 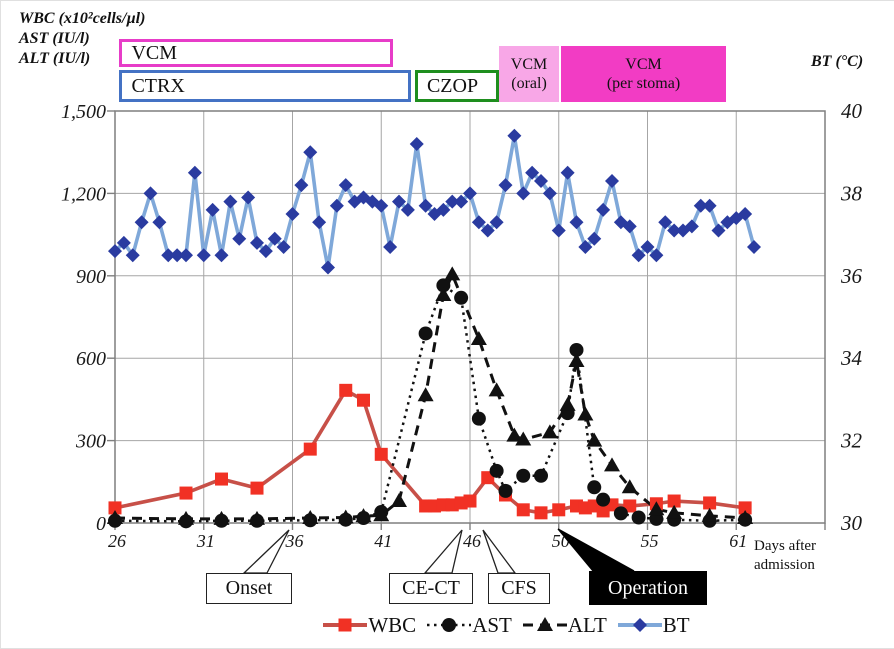 I want to click on left-axis-title-alt: ALT (IU/l), so click(x=55, y=58).